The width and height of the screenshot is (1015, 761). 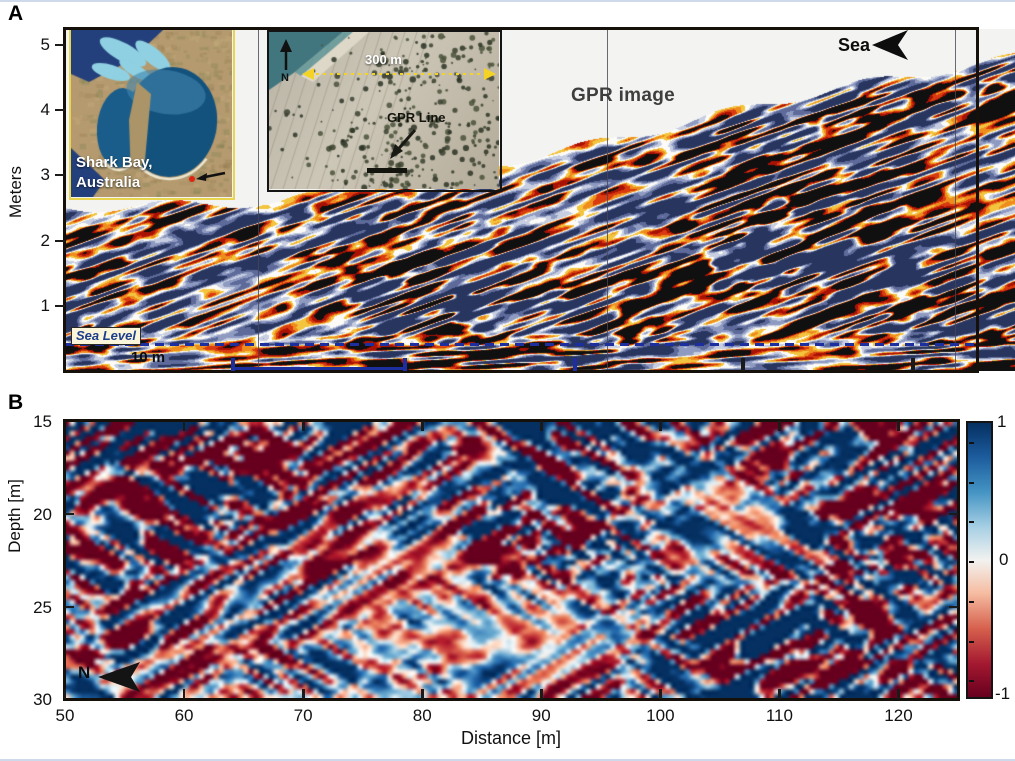 I want to click on panel-b-x-tick-label: 50, so click(x=65, y=715).